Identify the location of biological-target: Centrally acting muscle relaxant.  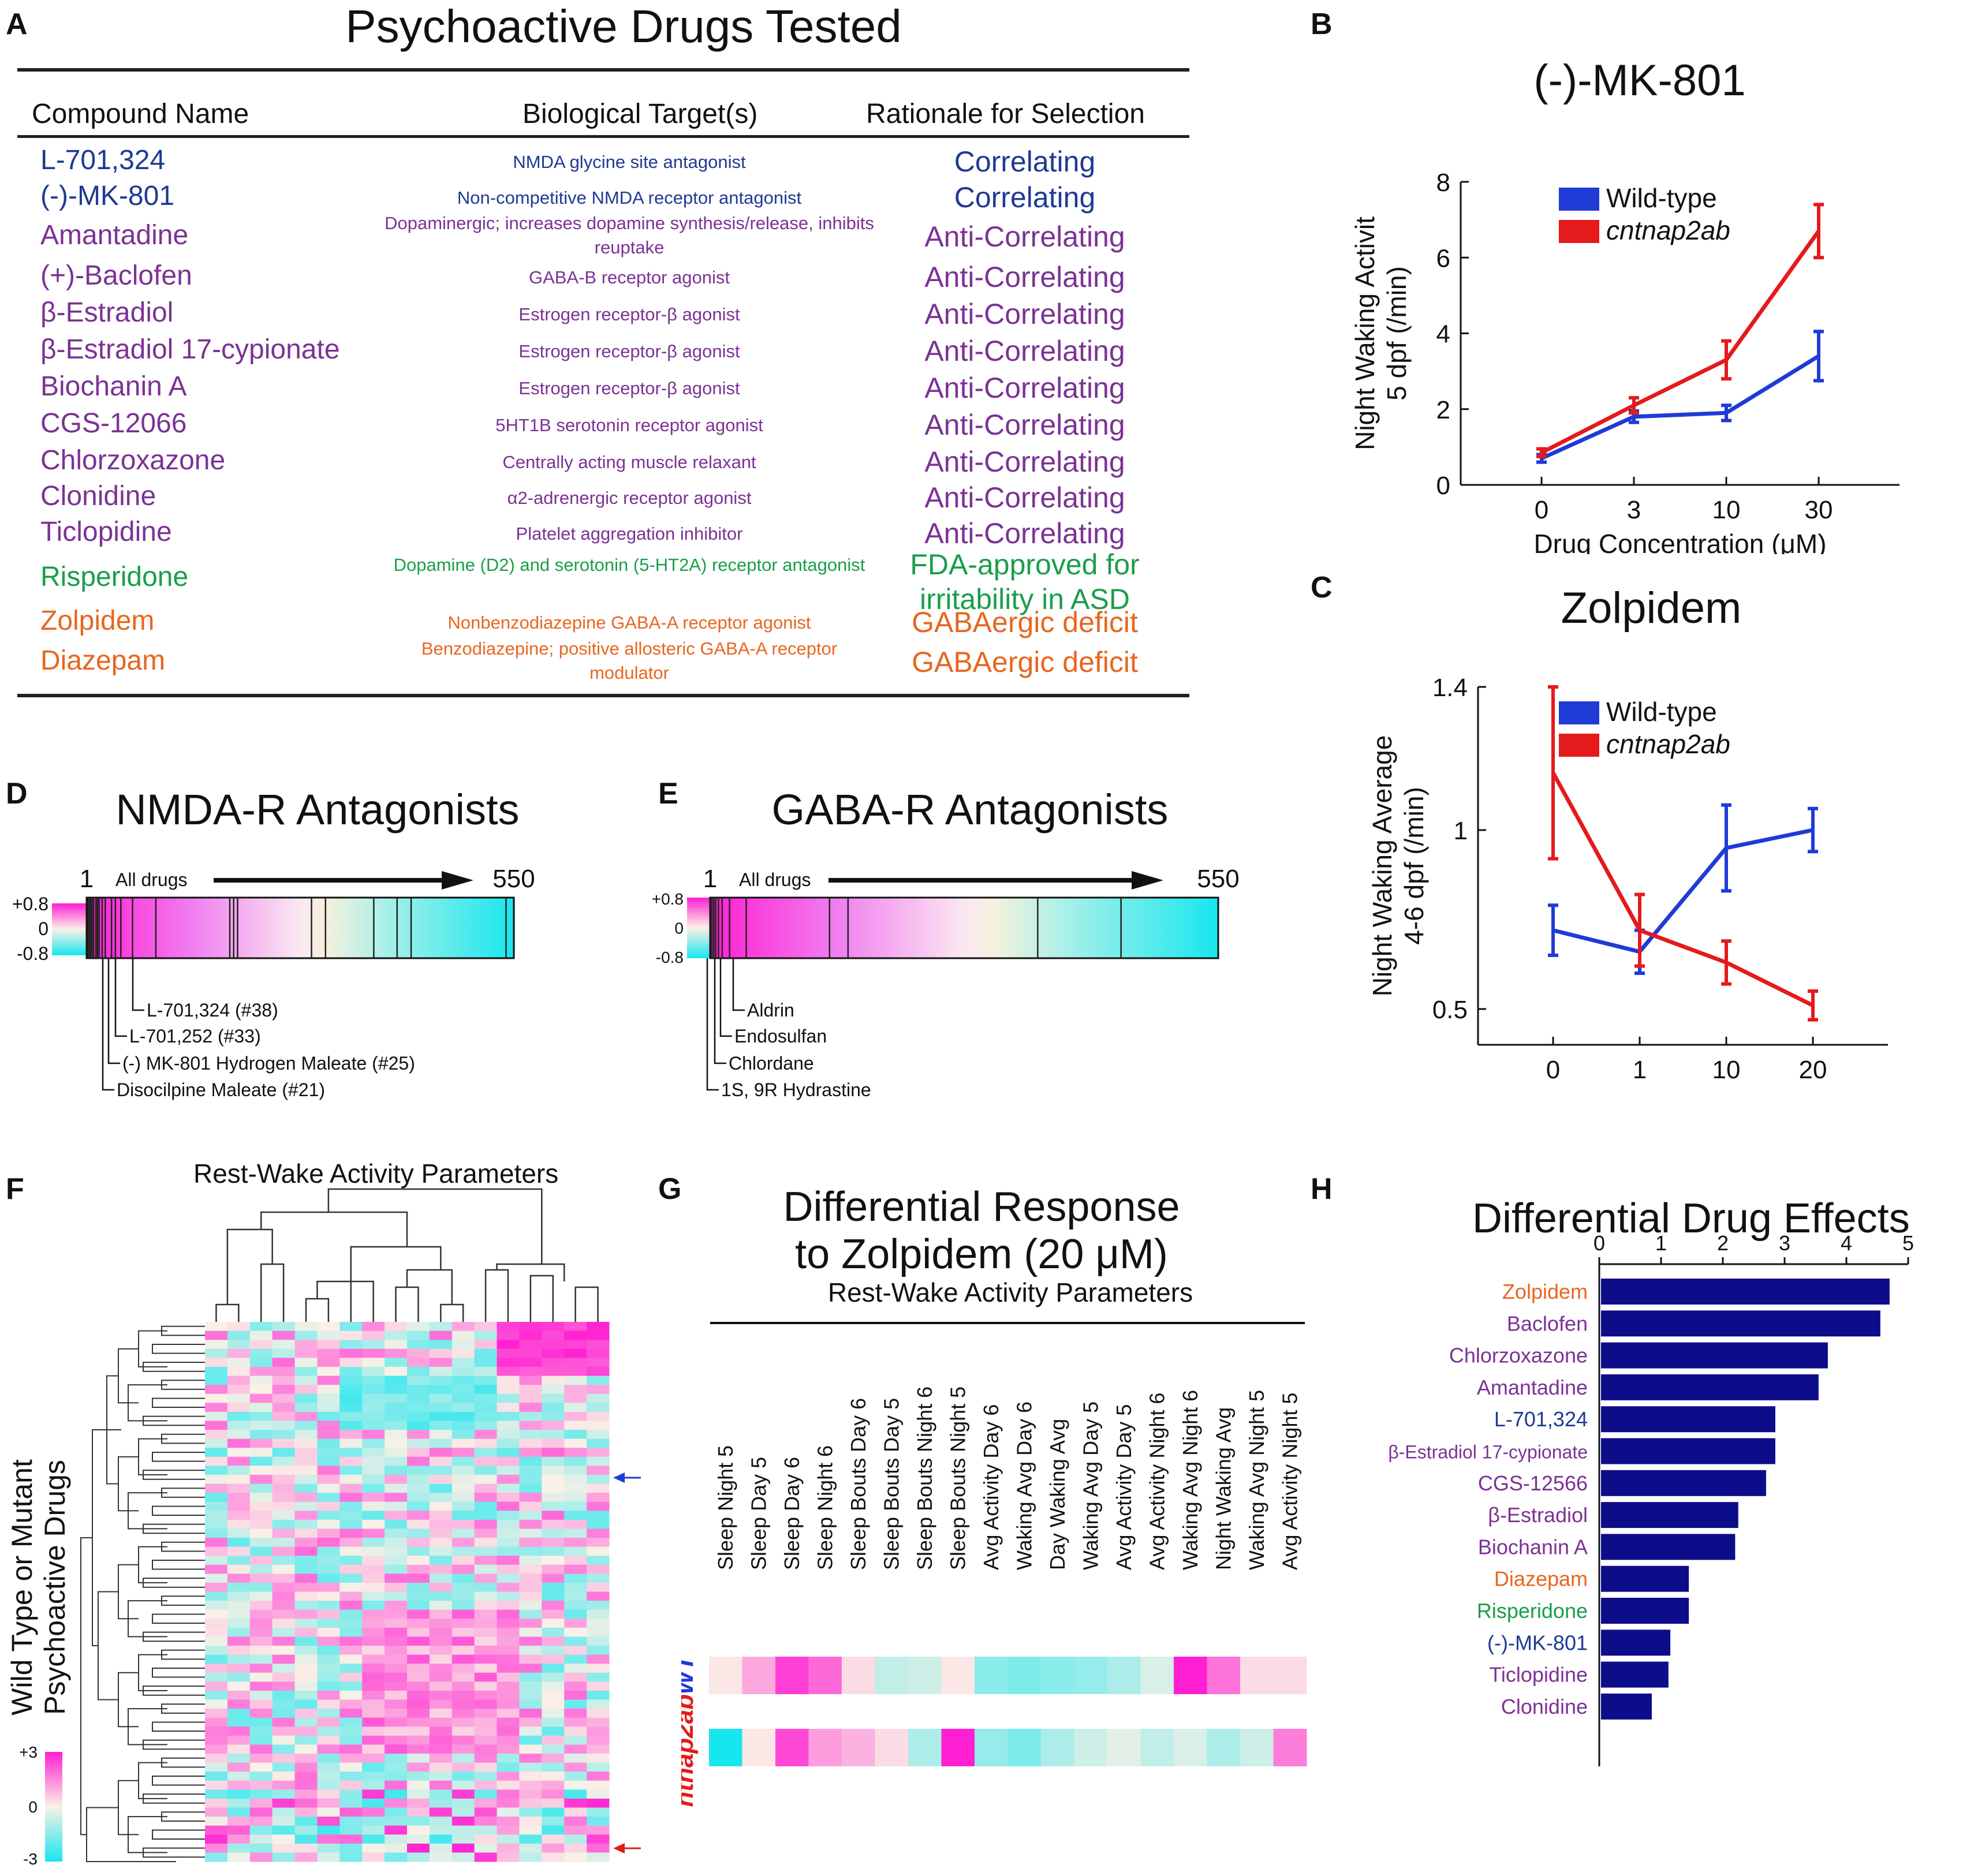
(629, 462).